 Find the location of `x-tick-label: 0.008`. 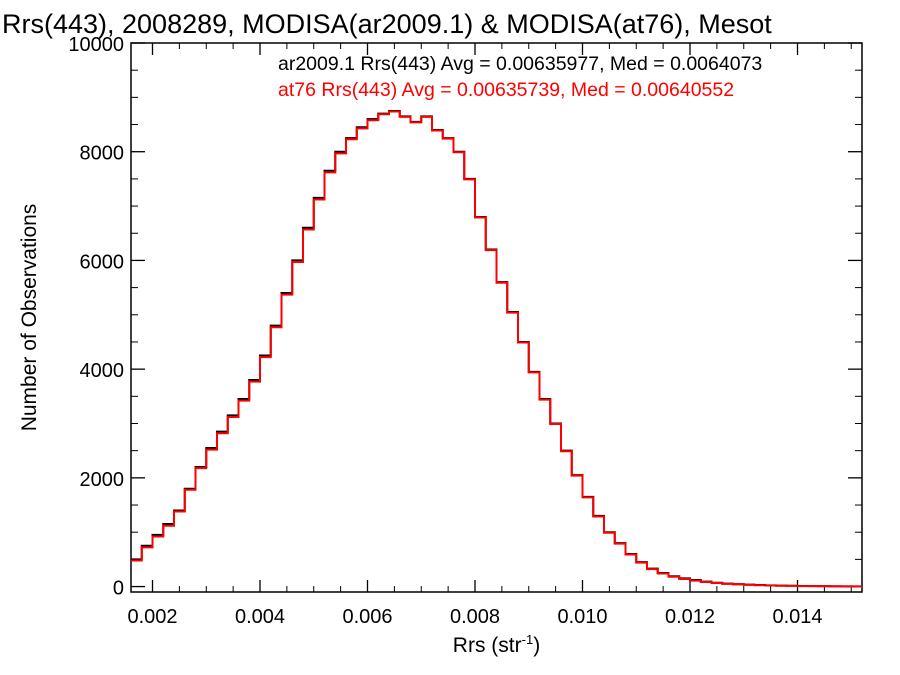

x-tick-label: 0.008 is located at coordinates (475, 617).